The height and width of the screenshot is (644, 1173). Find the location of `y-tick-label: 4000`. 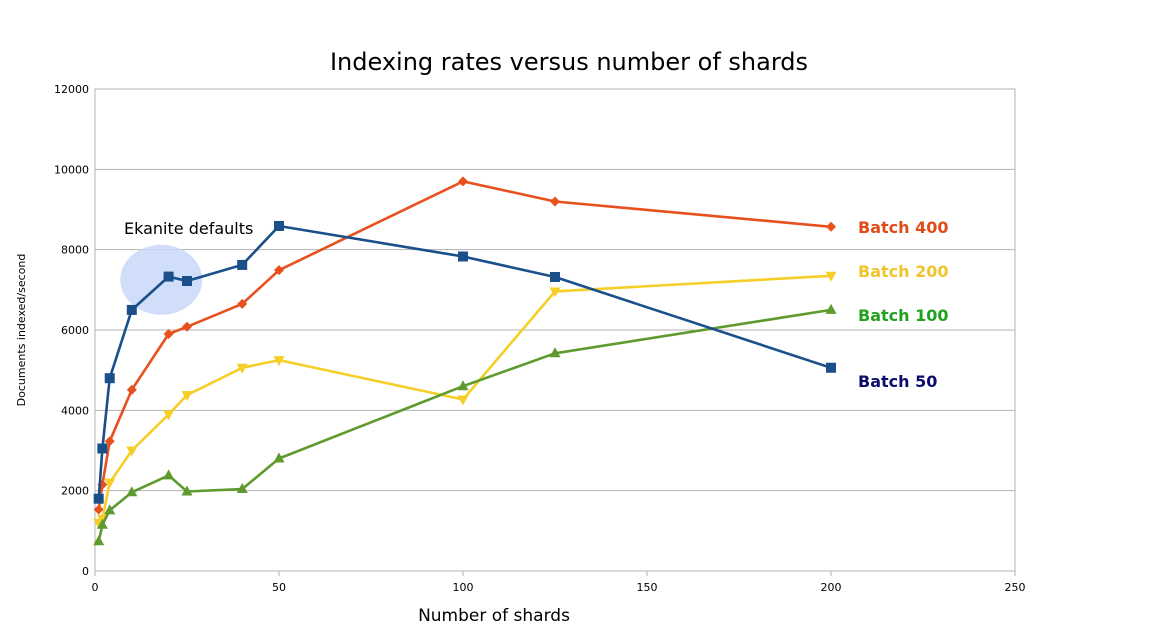

y-tick-label: 4000 is located at coordinates (75, 410).